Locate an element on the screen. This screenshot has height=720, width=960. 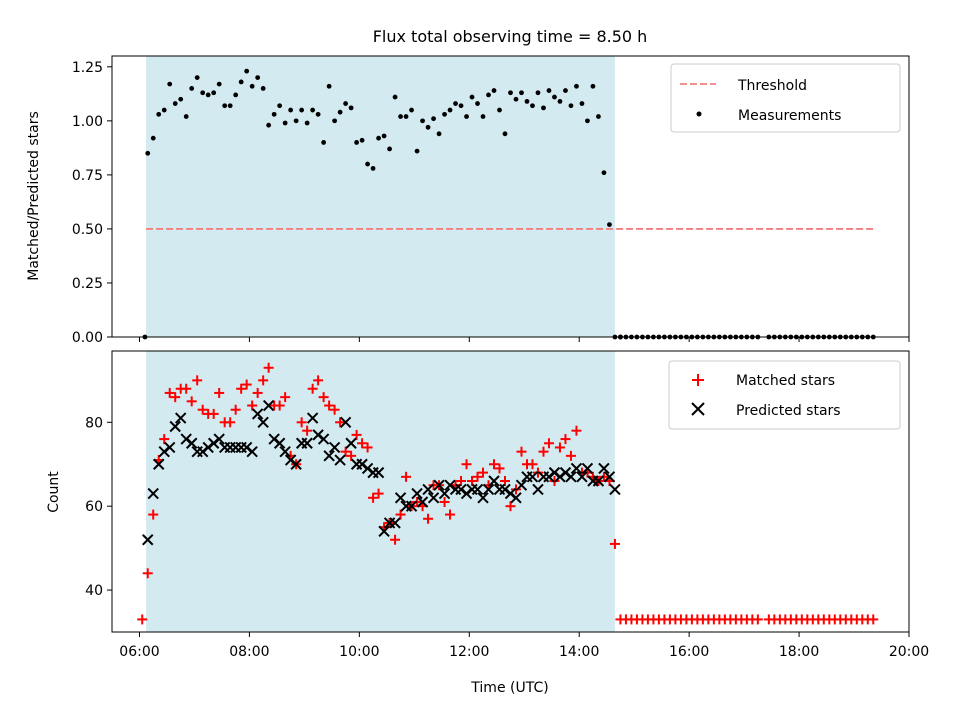
bottom-x-axis: 06:00 08:00 10:00 12:00 14:00 16:00 18:00 20:00 is located at coordinates (524, 646).